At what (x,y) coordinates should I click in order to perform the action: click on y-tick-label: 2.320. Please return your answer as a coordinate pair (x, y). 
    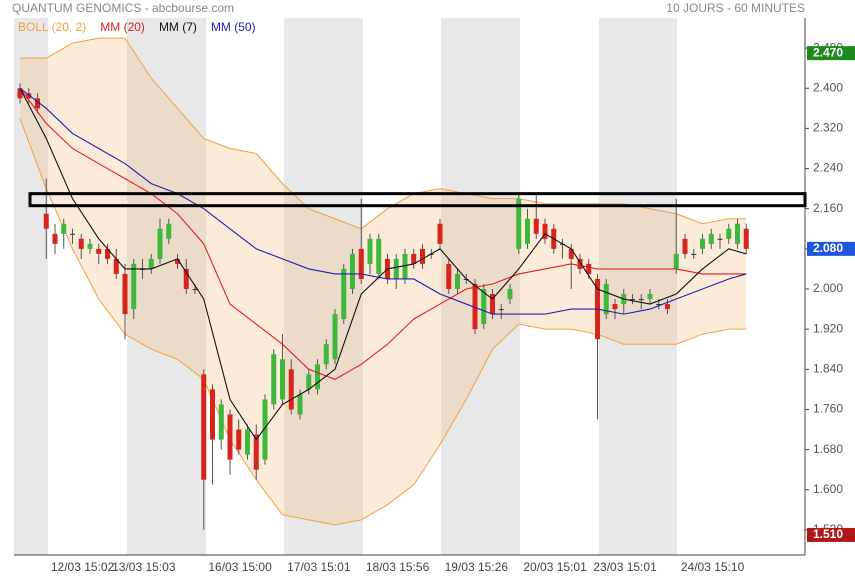
    Looking at the image, I should click on (828, 128).